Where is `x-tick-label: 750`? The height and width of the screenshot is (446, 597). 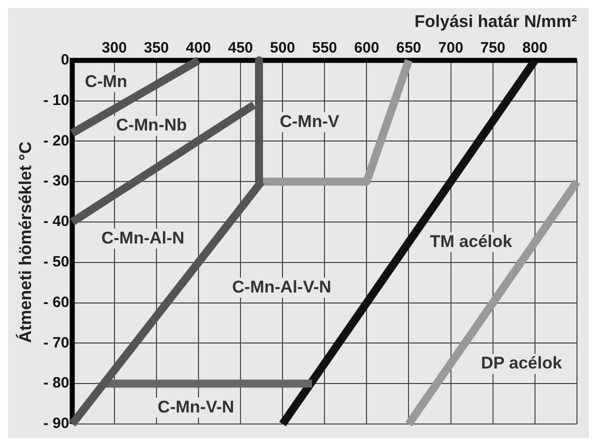 x-tick-label: 750 is located at coordinates (493, 48).